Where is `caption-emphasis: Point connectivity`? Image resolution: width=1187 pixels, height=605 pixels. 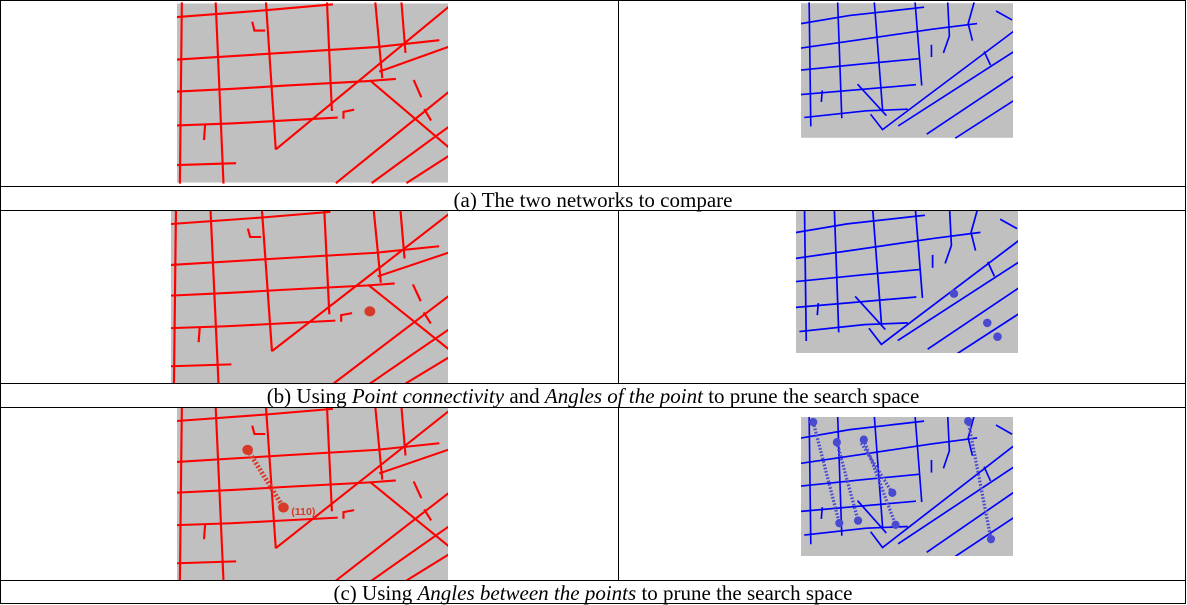
caption-emphasis: Point connectivity is located at coordinates (428, 396).